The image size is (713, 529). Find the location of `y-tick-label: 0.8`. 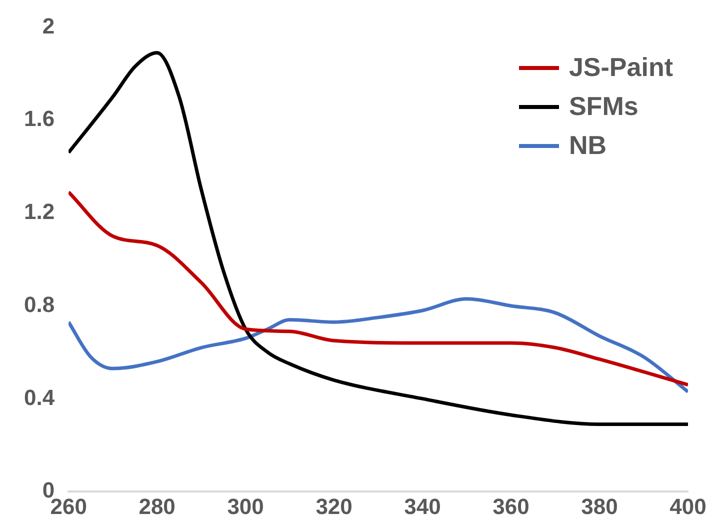

y-tick-label: 0.8 is located at coordinates (39, 304).